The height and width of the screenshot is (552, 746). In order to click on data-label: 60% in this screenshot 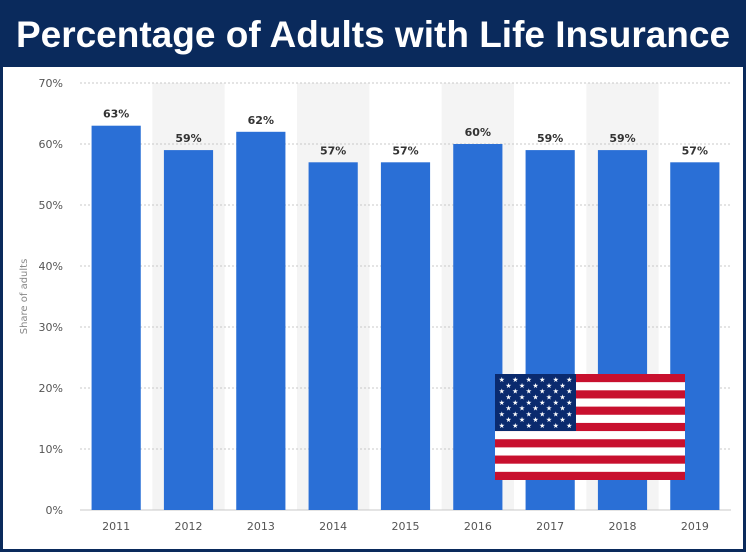, I will do `click(478, 132)`.